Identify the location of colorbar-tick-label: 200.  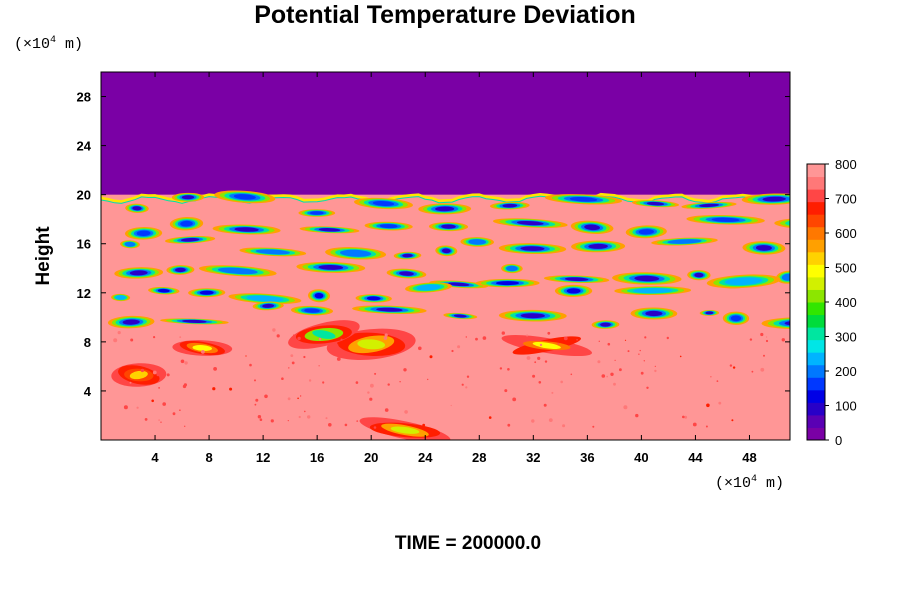
(846, 371).